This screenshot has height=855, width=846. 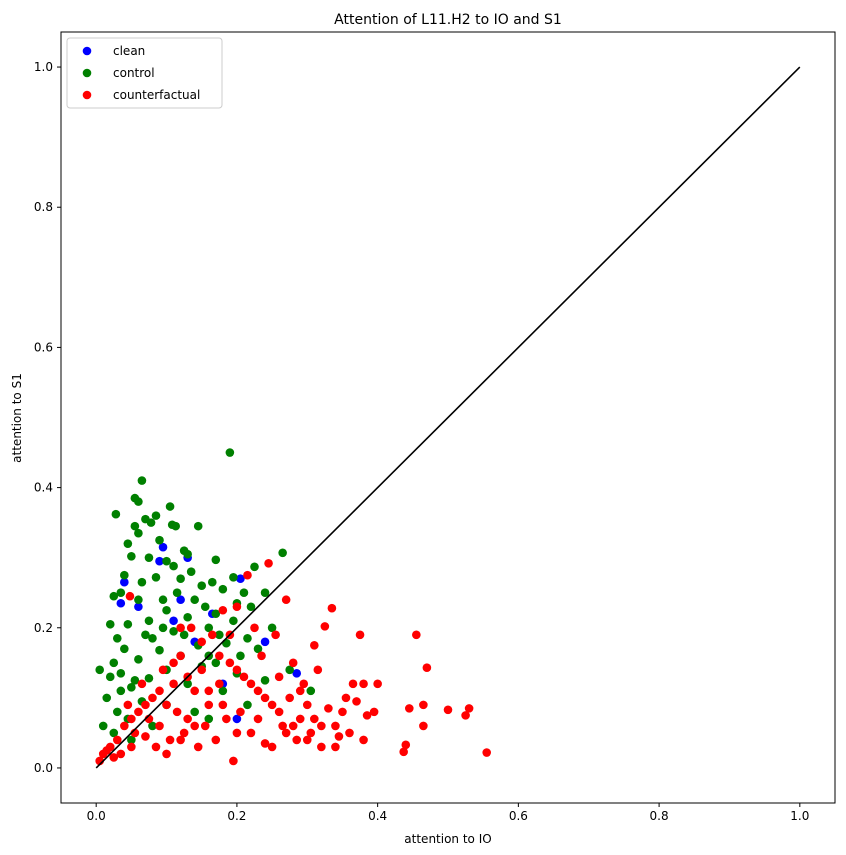 I want to click on legend-box, so click(x=144, y=73).